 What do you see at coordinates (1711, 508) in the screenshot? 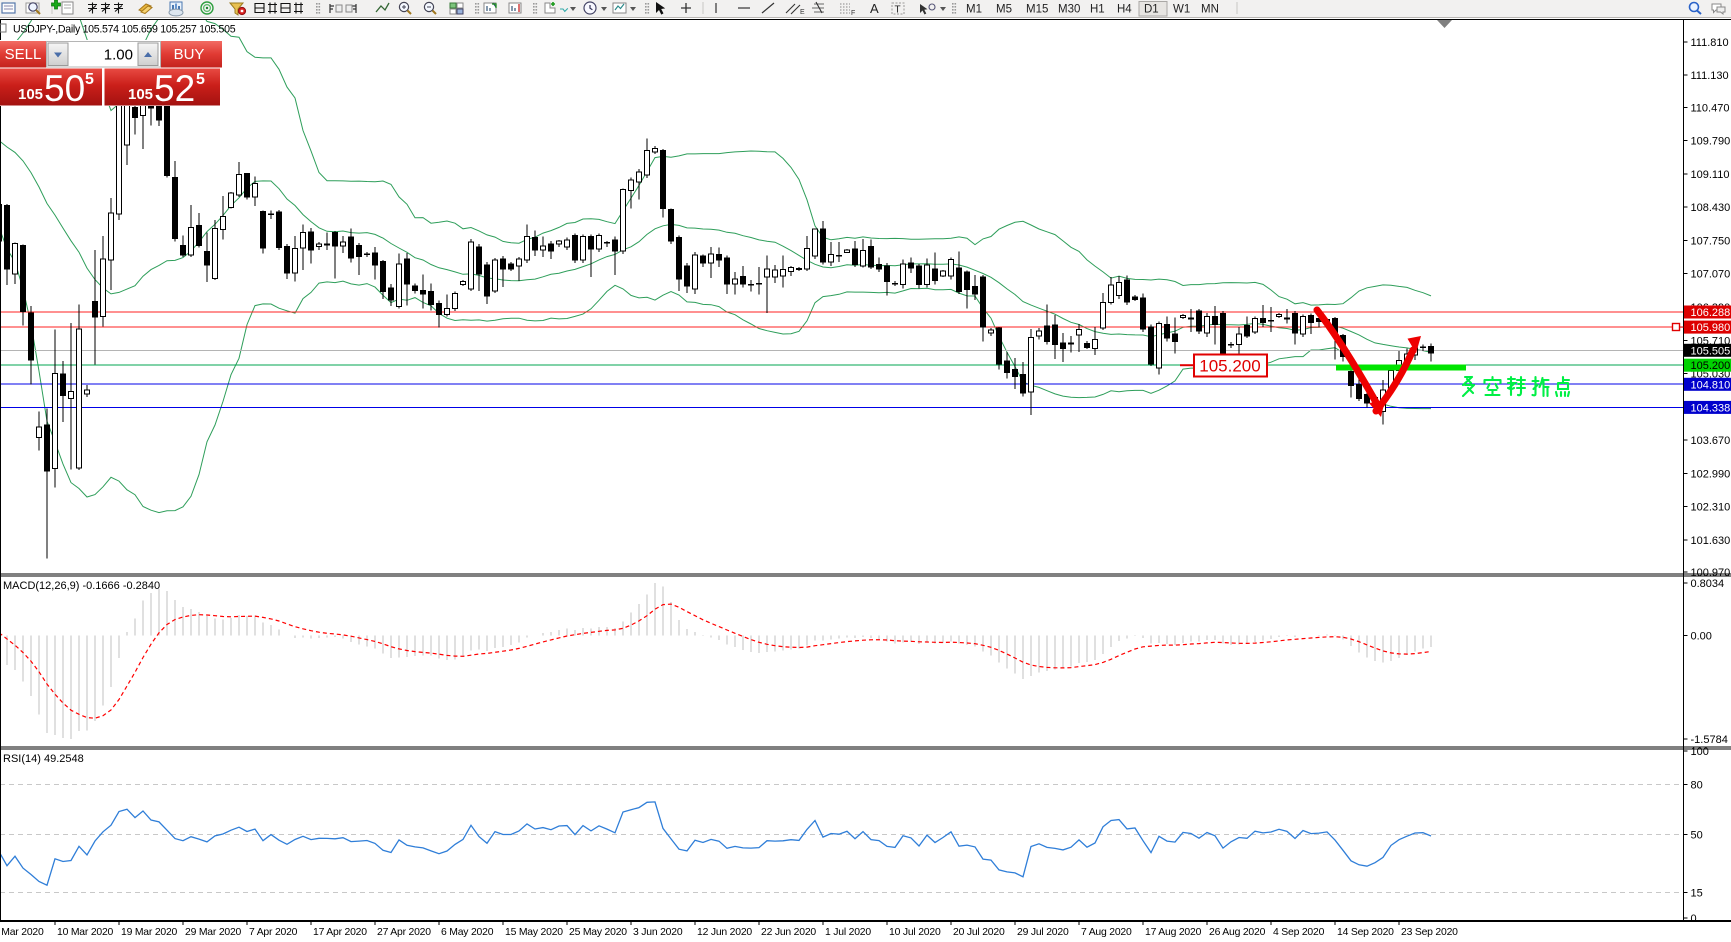
I see `svg-text: 102.310` at bounding box center [1711, 508].